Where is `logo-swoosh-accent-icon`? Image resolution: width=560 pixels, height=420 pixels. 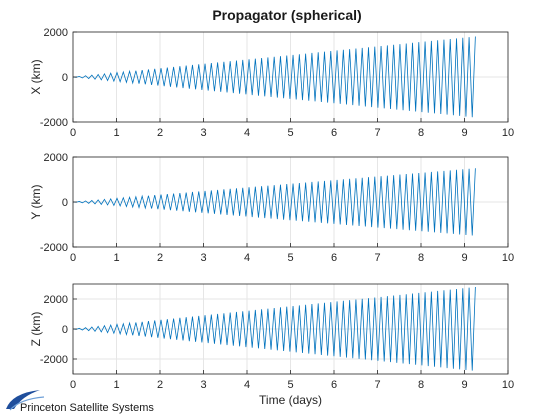
logo-swoosh-accent-icon is located at coordinates (27, 403).